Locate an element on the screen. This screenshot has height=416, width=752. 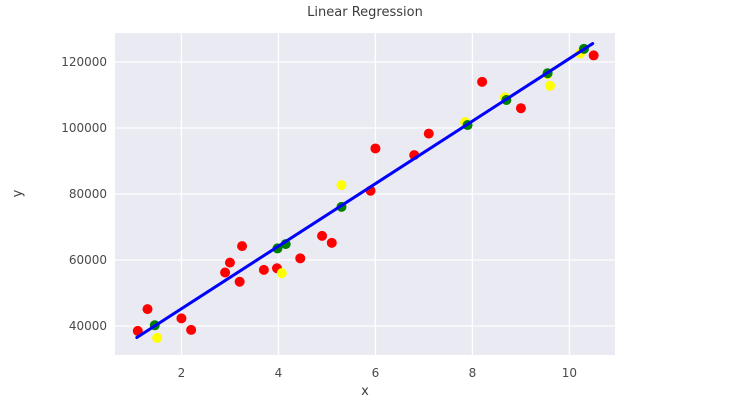
y-tick-label: 80000 is located at coordinates (87, 194).